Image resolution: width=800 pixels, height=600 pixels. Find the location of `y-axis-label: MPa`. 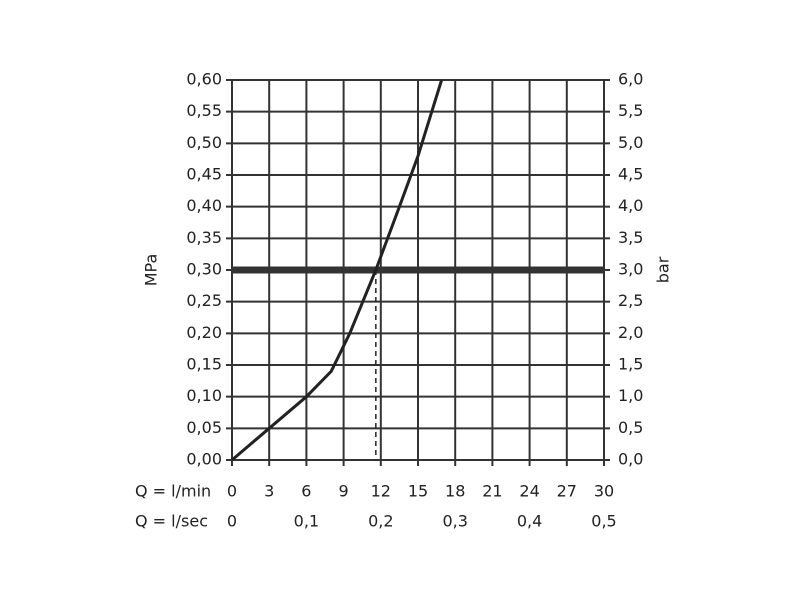

y-axis-label: MPa is located at coordinates (151, 270).